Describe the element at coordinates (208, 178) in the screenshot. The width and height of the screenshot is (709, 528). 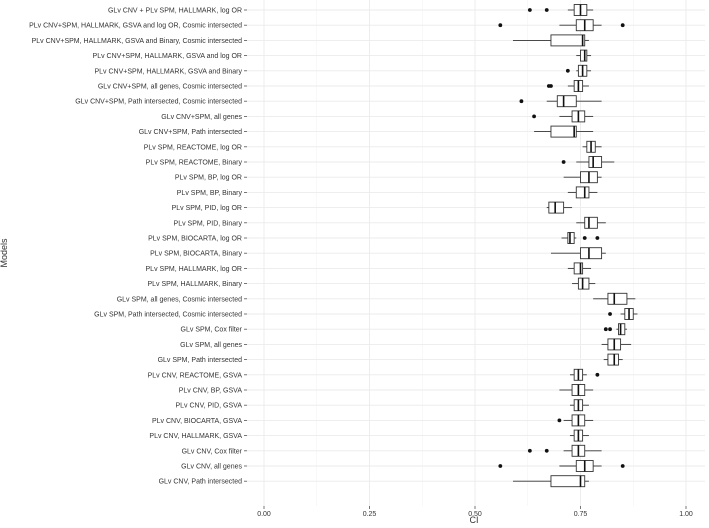
I see `y-tick-label: PLv SPM, BP, log OR` at that location.